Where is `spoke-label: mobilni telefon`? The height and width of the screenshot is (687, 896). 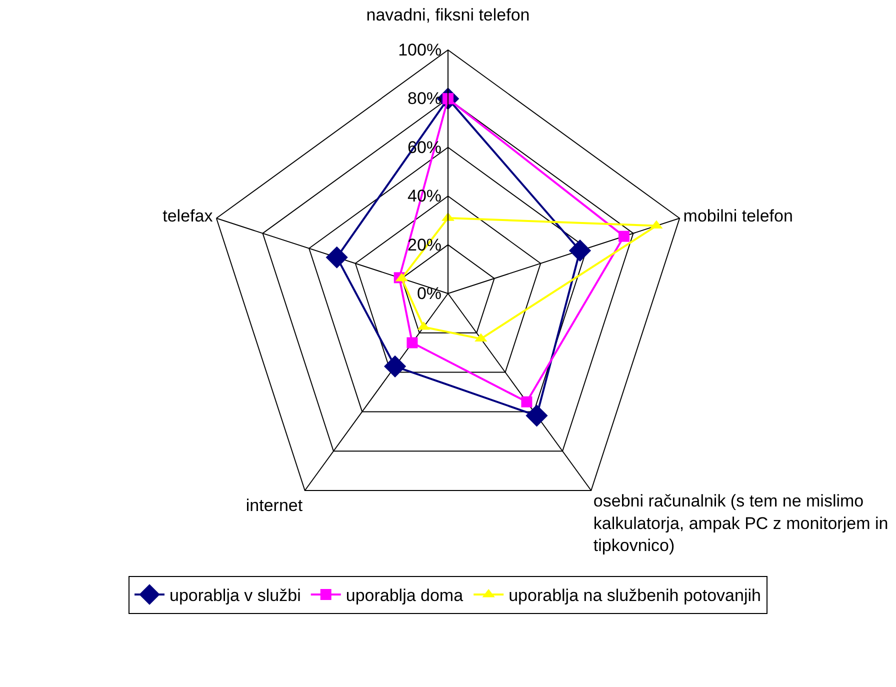
spoke-label: mobilni telefon is located at coordinates (738, 216).